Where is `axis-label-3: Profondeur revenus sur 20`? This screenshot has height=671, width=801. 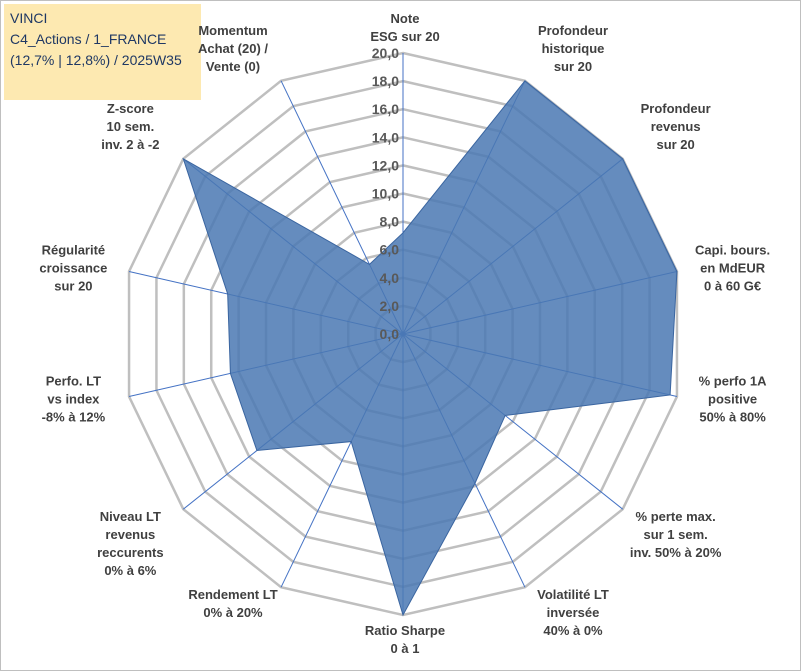 axis-label-3: Profondeur revenus sur 20 is located at coordinates (676, 126).